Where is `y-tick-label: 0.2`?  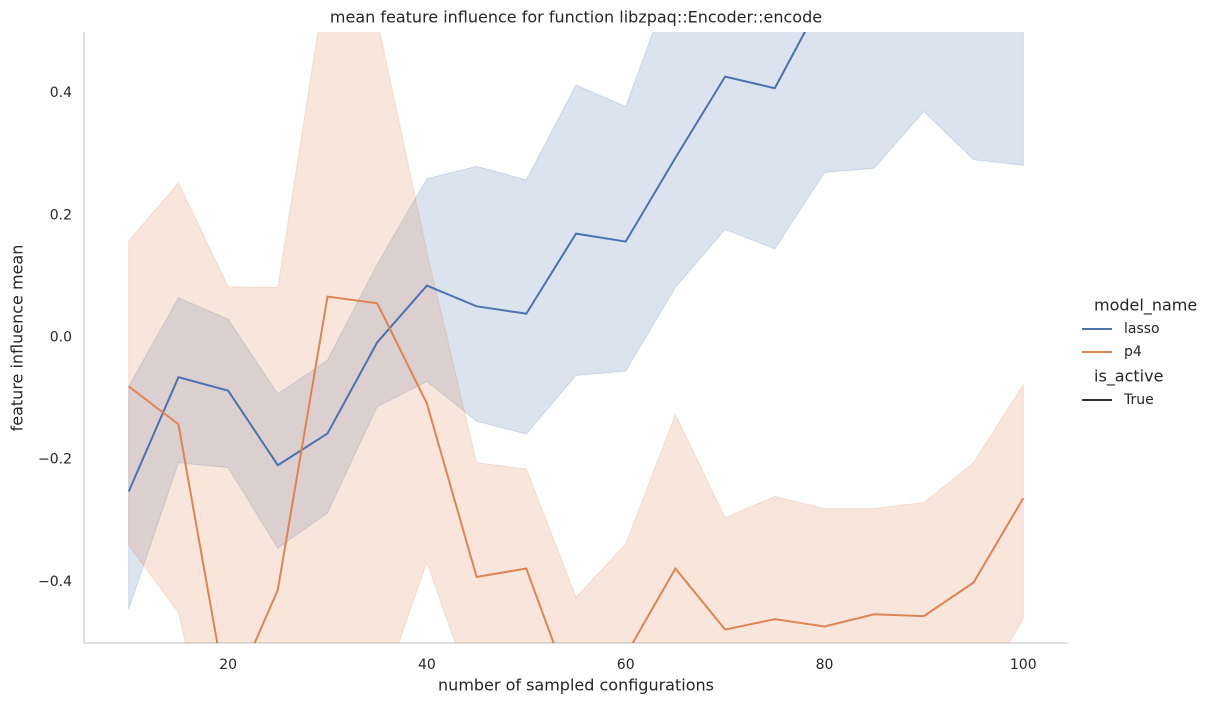
y-tick-label: 0.2 is located at coordinates (61, 215).